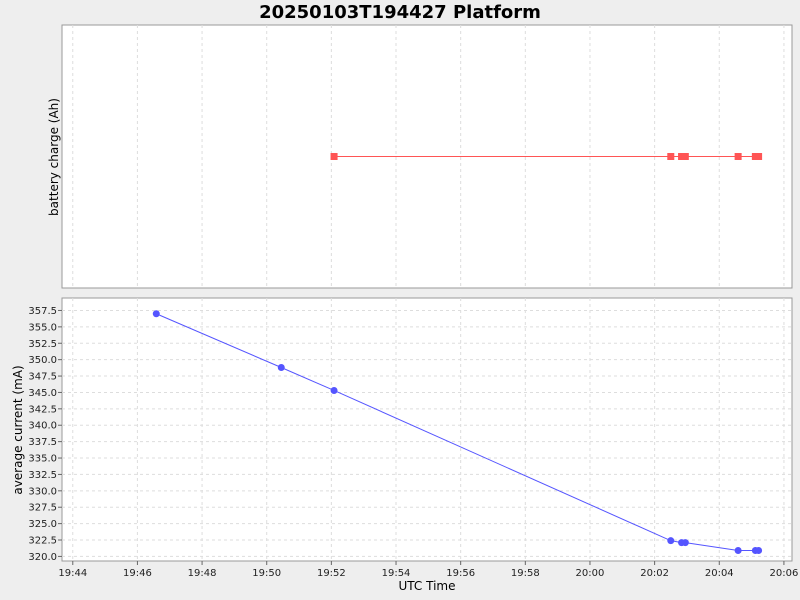 This screenshot has width=800, height=600. Describe the element at coordinates (42, 344) in the screenshot. I see `y-tick-label-13: 352.5` at that location.